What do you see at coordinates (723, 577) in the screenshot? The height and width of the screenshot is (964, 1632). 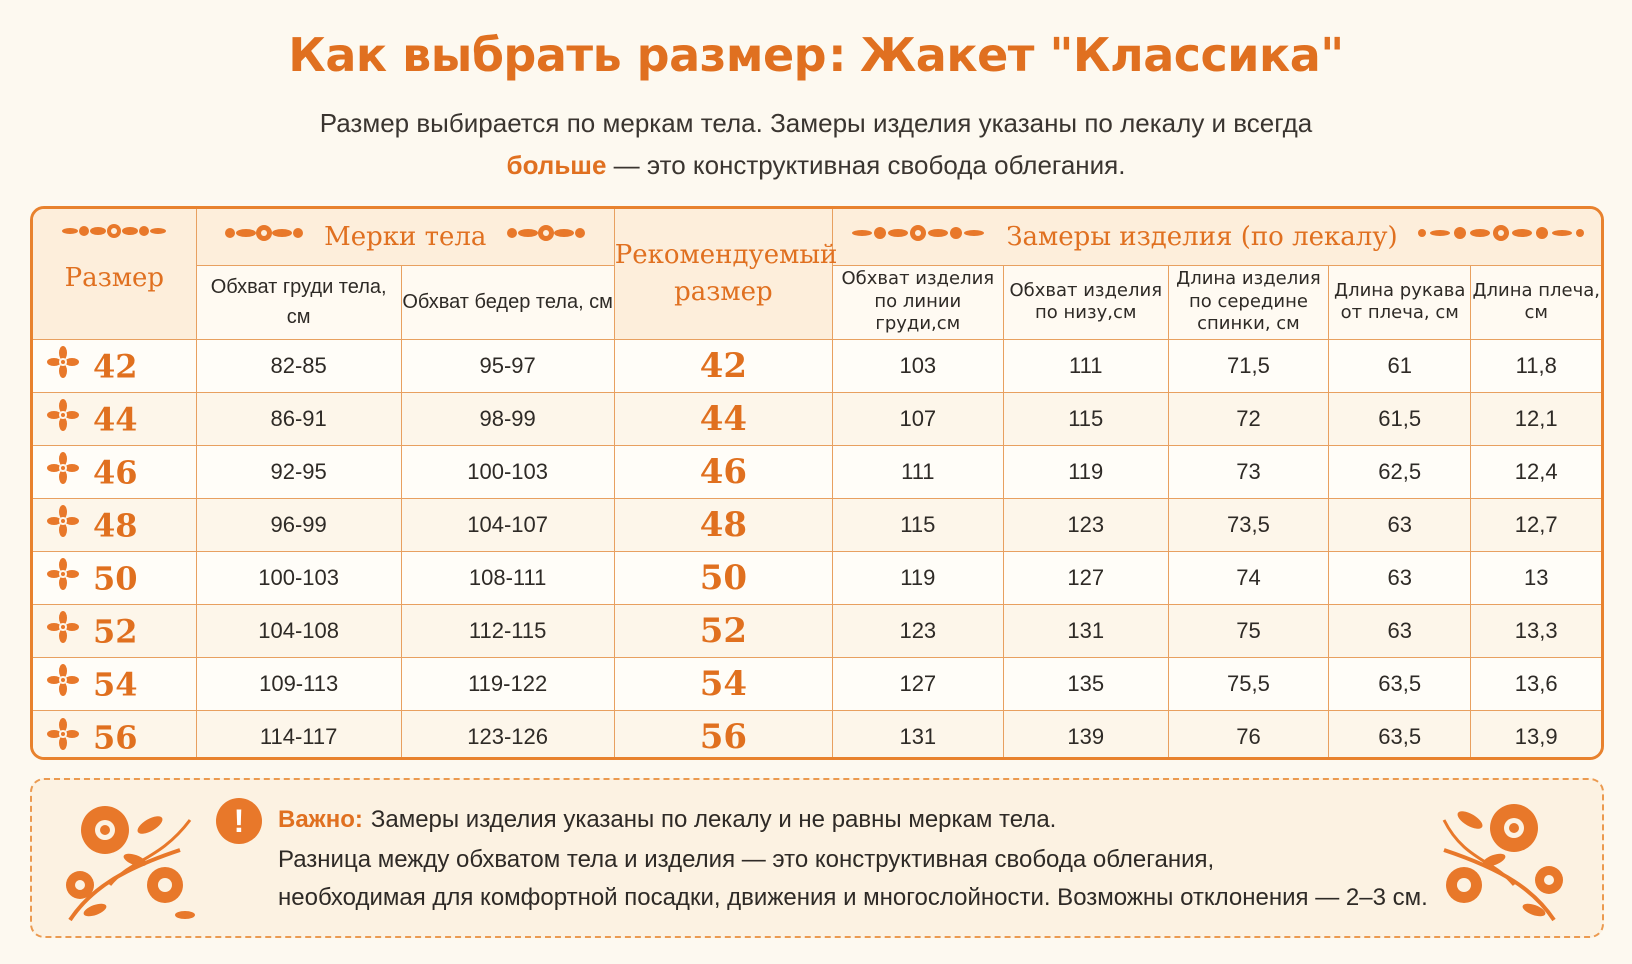 I see `cell-recommended: 50` at bounding box center [723, 577].